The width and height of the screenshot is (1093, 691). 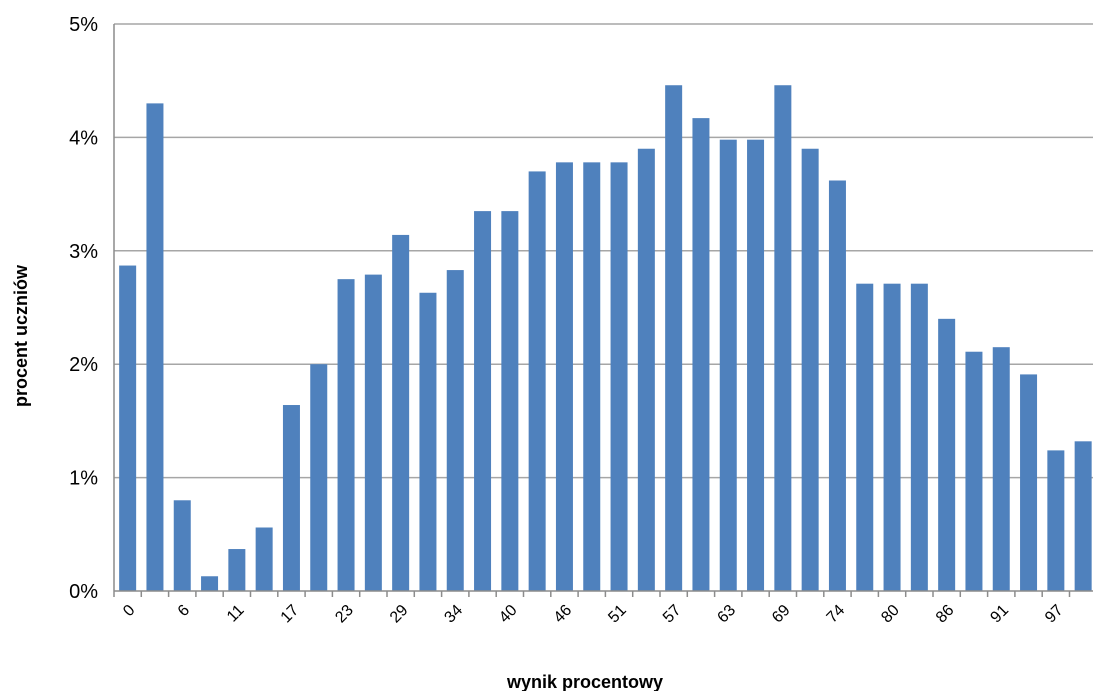 What do you see at coordinates (21, 335) in the screenshot?
I see `y-axis-title: procent uczniów` at bounding box center [21, 335].